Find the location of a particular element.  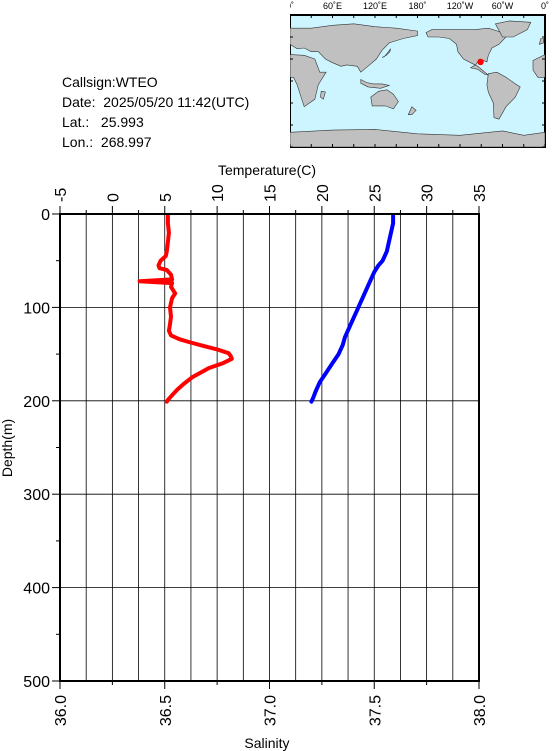

y-tick-label: 100 is located at coordinates (36, 308).